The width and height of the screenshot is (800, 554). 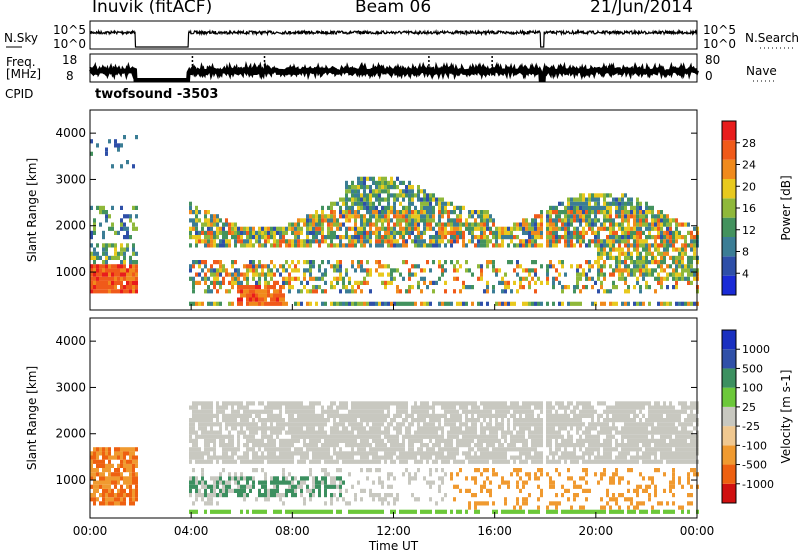 What do you see at coordinates (152, 8) in the screenshot?
I see `station-title: Inuvik (fitACF)` at bounding box center [152, 8].